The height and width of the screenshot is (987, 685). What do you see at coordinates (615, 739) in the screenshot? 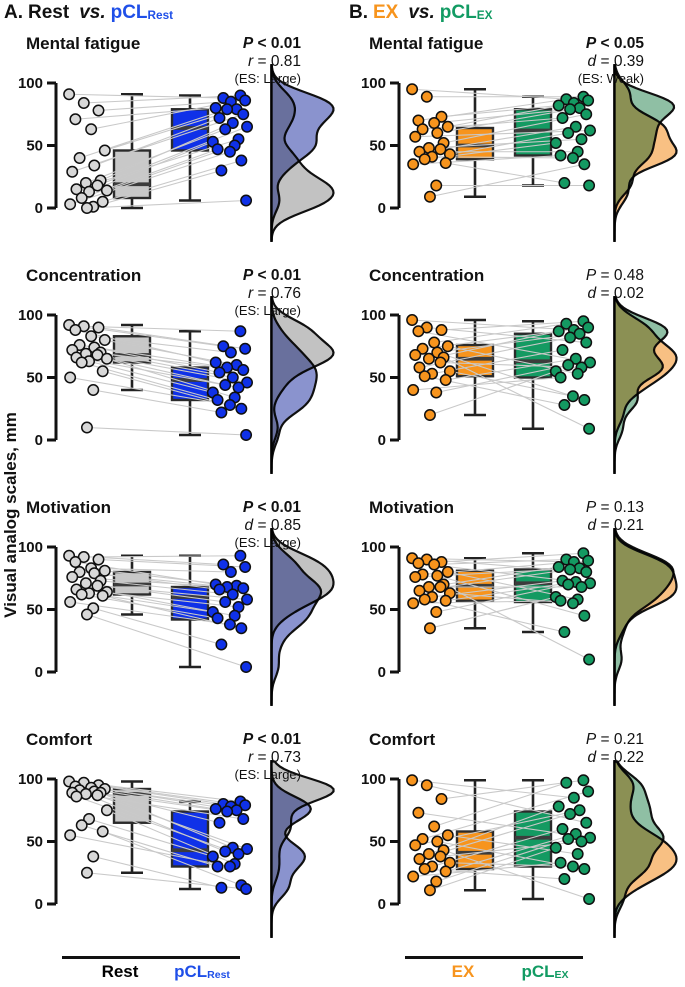
I see `stats-line: P = 0.21` at bounding box center [615, 739].